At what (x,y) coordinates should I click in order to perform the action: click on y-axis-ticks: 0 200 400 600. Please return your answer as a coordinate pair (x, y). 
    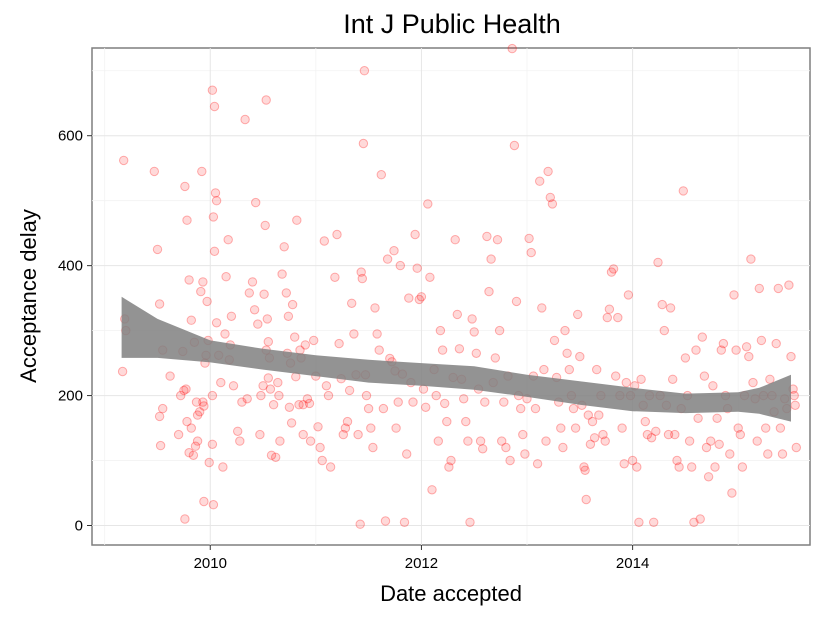
    Looking at the image, I should click on (75, 331).